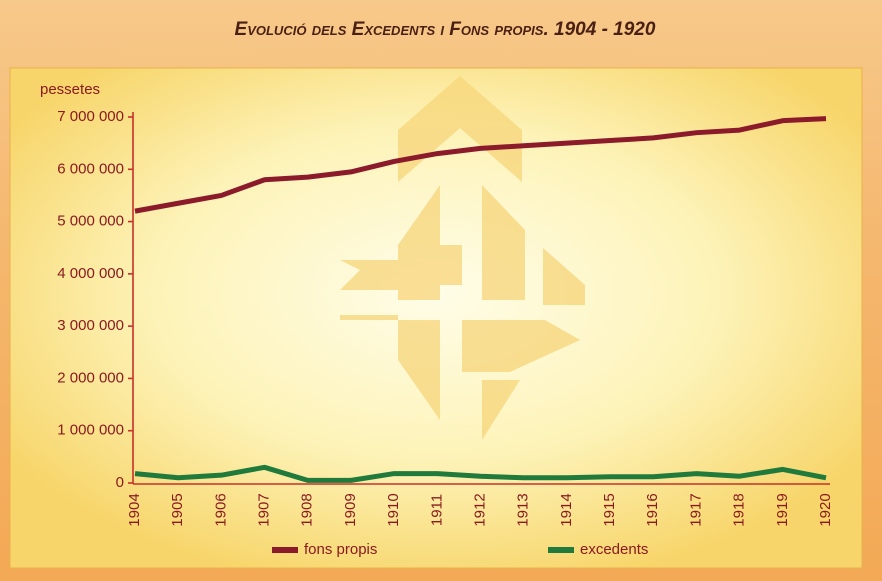  Describe the element at coordinates (70, 89) in the screenshot. I see `y-axis-label: pessetes` at that location.